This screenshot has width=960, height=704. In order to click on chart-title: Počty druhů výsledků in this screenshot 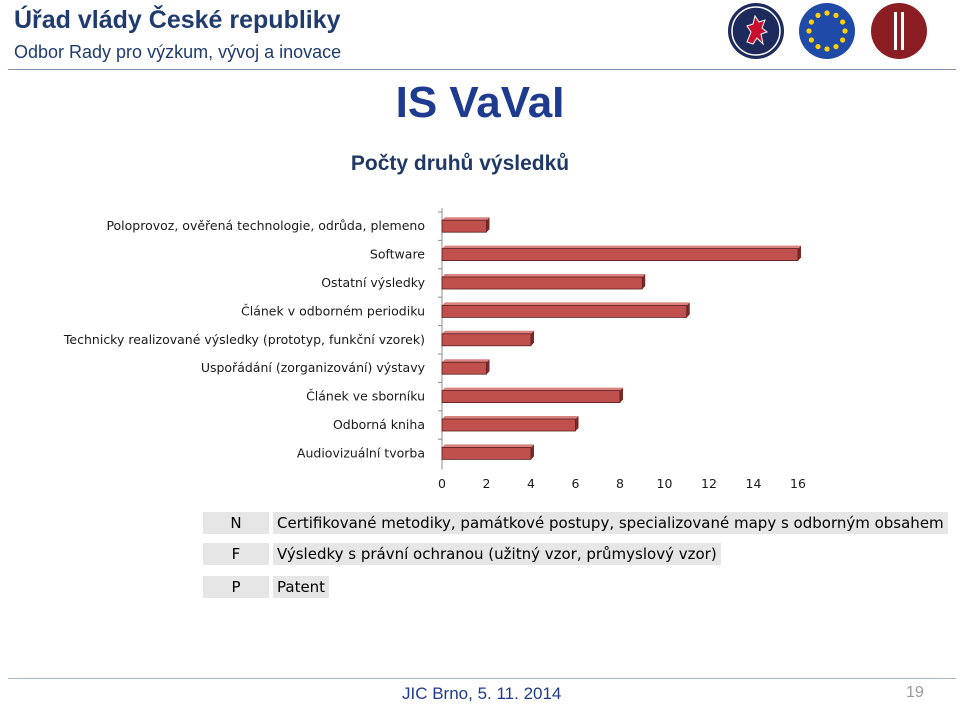, I will do `click(460, 163)`.